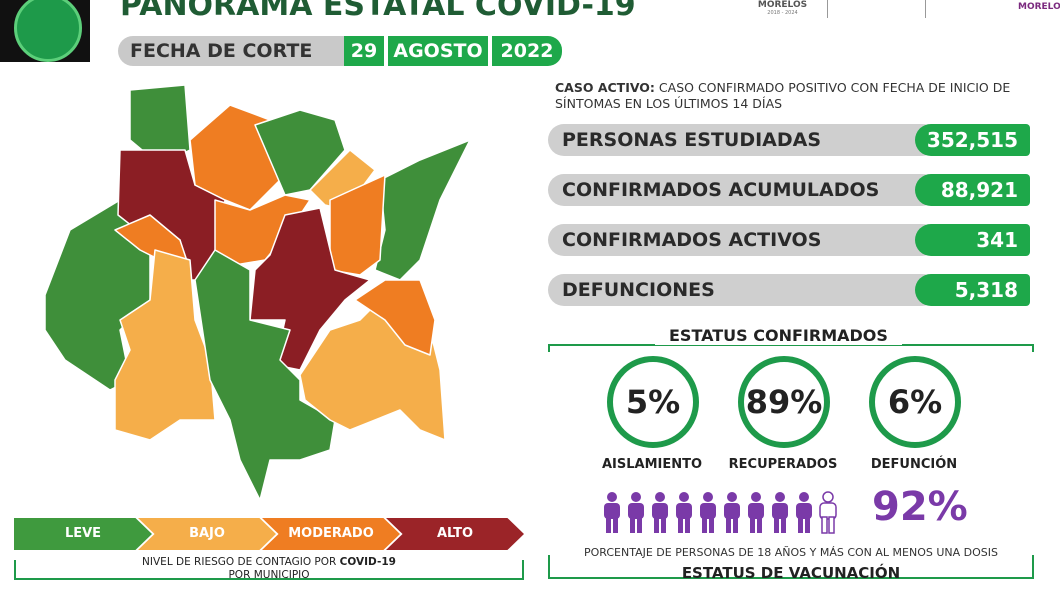 This screenshot has width=1060, height=598. I want to click on status-label: RECUPERADOS, so click(783, 464).